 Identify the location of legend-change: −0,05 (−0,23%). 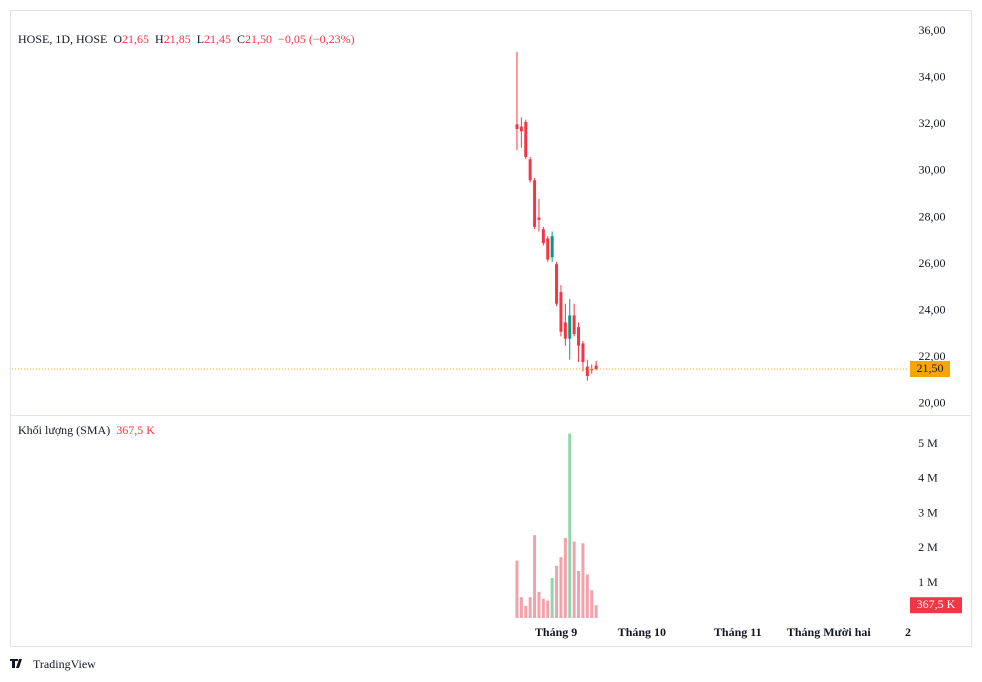
(316, 39).